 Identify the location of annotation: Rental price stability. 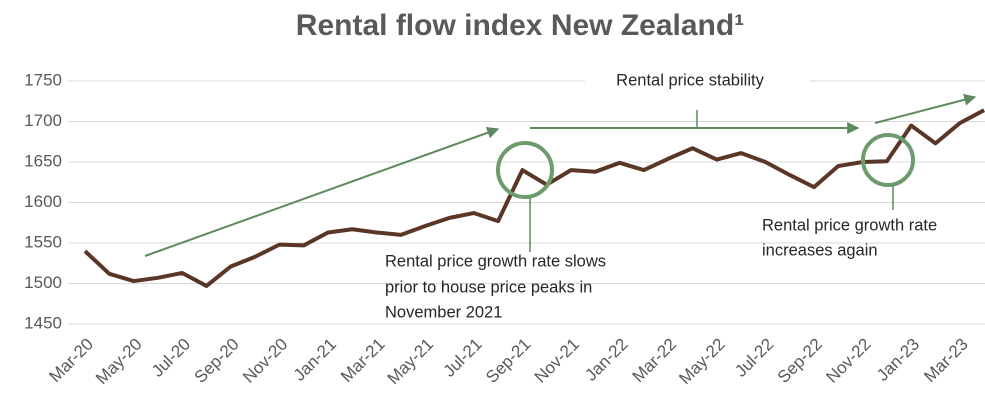
(690, 80).